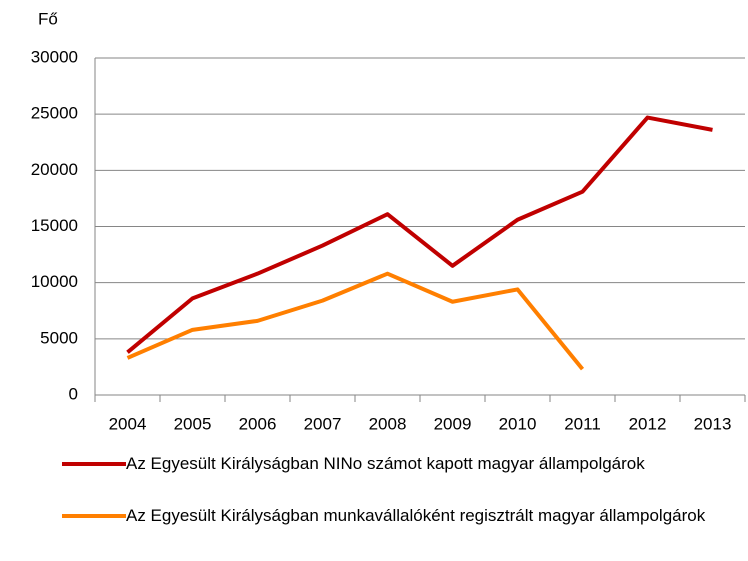 The width and height of the screenshot is (748, 561). What do you see at coordinates (59, 337) in the screenshot?
I see `y-tick-label: 5000` at bounding box center [59, 337].